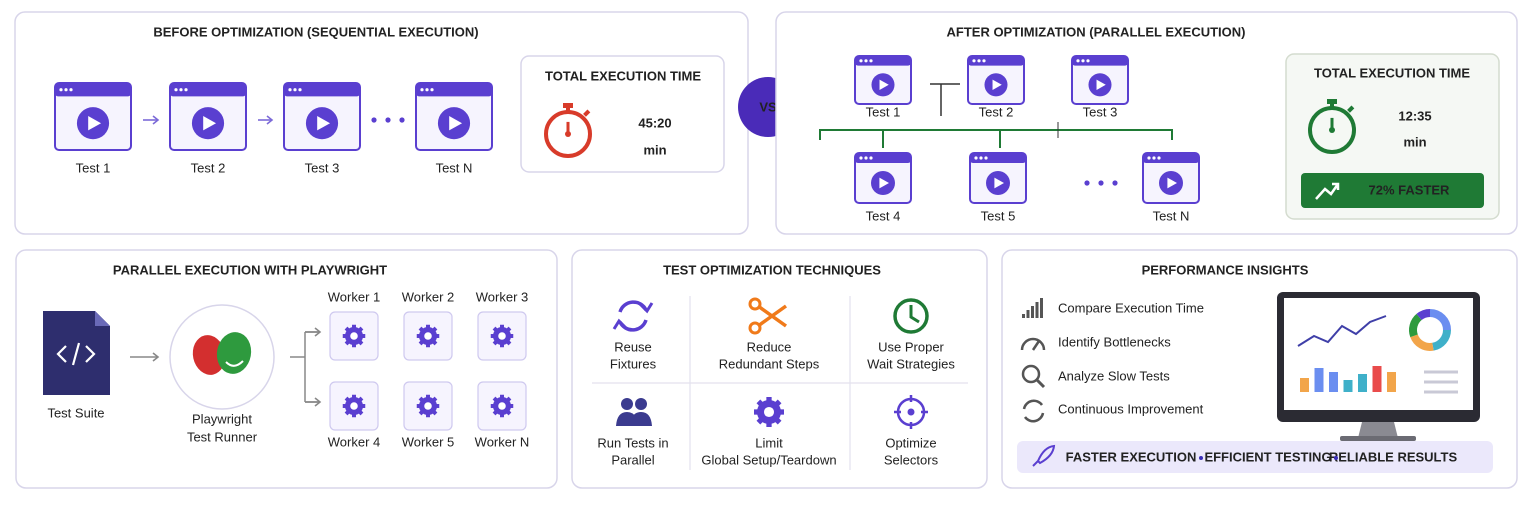 The height and width of the screenshot is (508, 1536). Describe the element at coordinates (208, 167) in the screenshot. I see `label: Test 2` at that location.